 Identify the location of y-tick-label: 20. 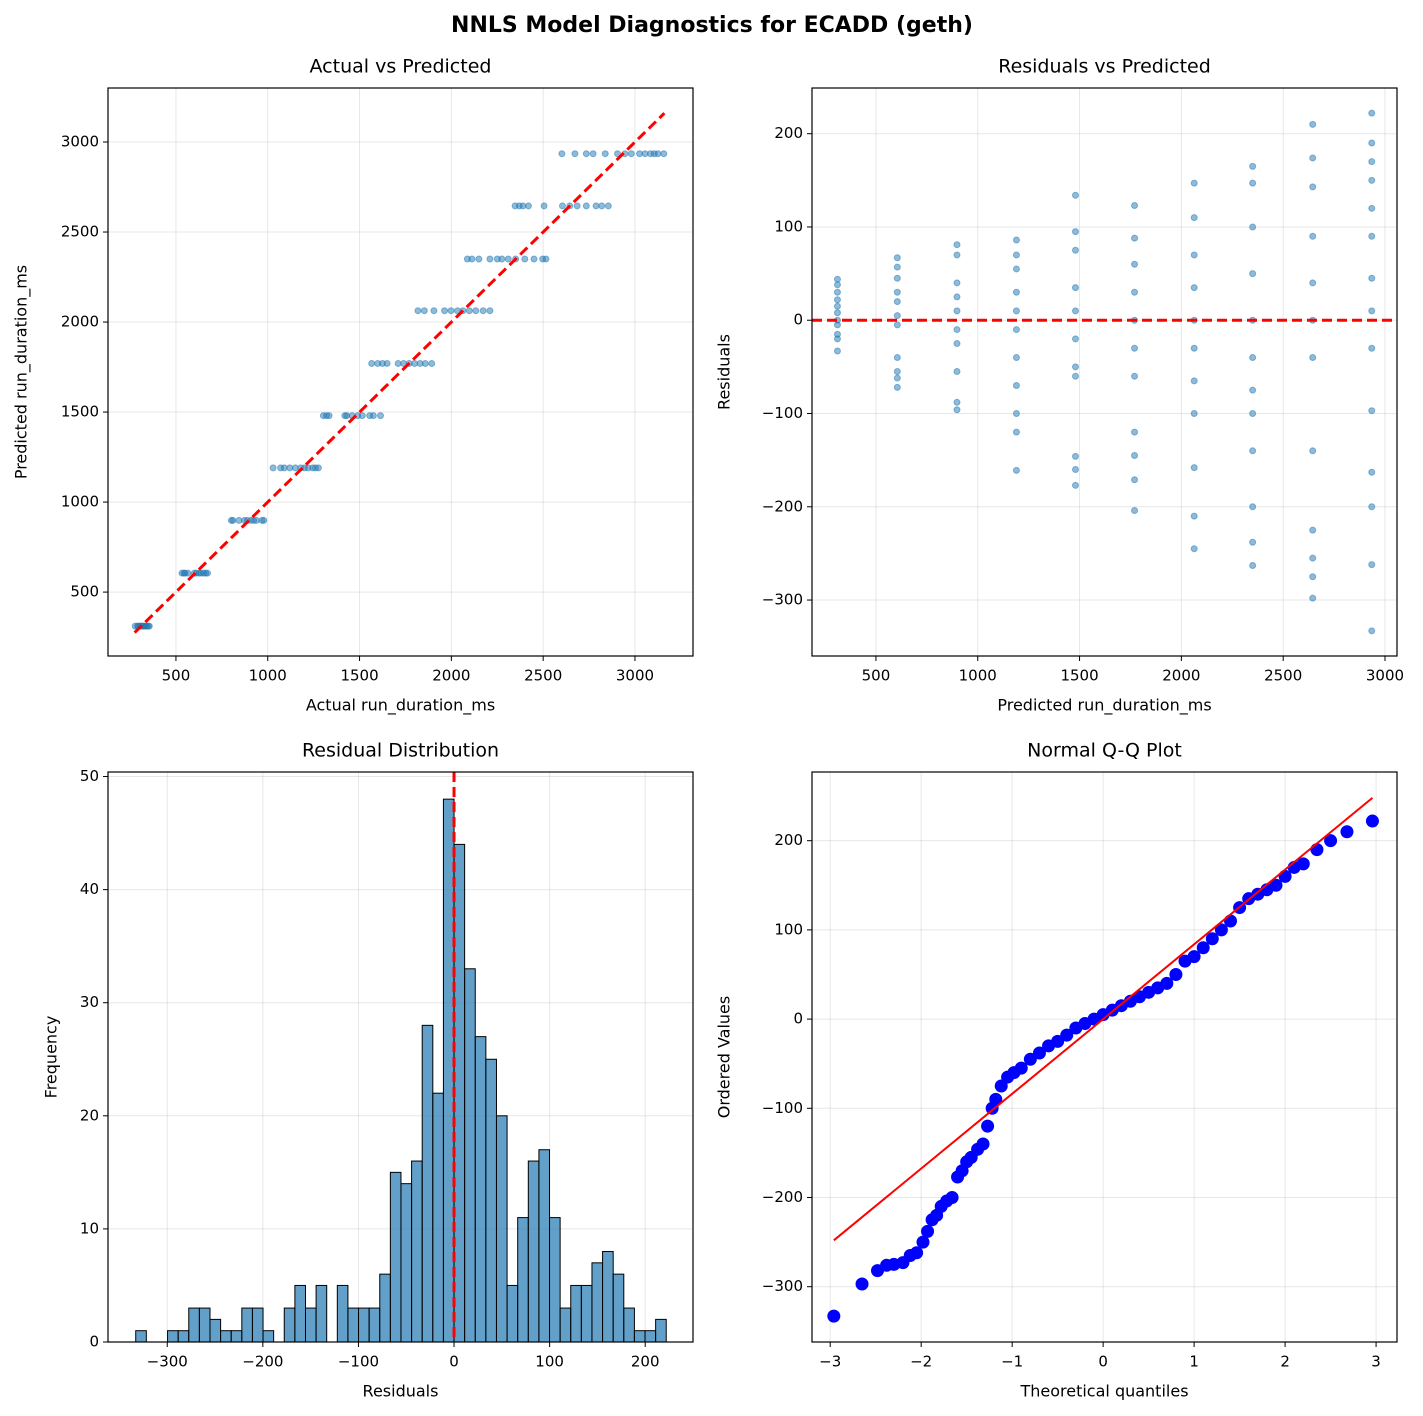
(89, 1115).